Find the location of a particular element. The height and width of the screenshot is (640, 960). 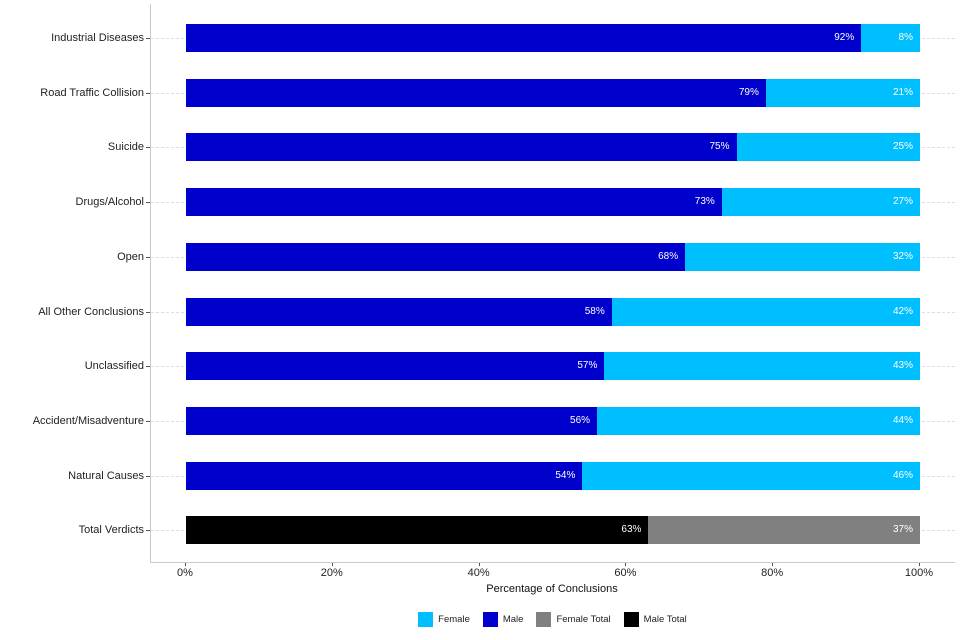

bar-segment-female: 25% is located at coordinates (828, 147).